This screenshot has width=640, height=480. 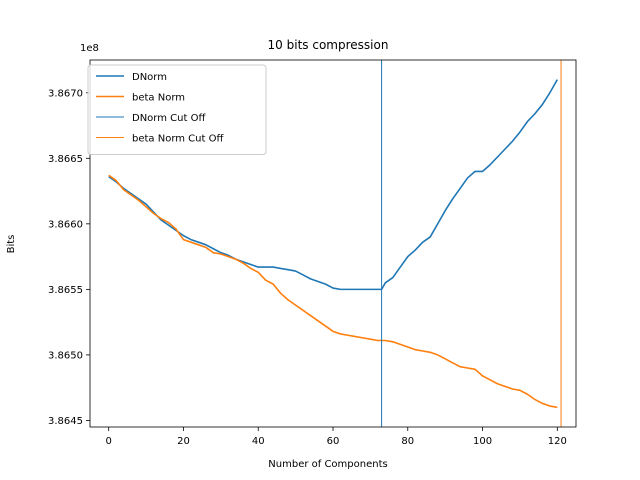 I want to click on y-tick-label-3: 3.8660, so click(x=65, y=224).